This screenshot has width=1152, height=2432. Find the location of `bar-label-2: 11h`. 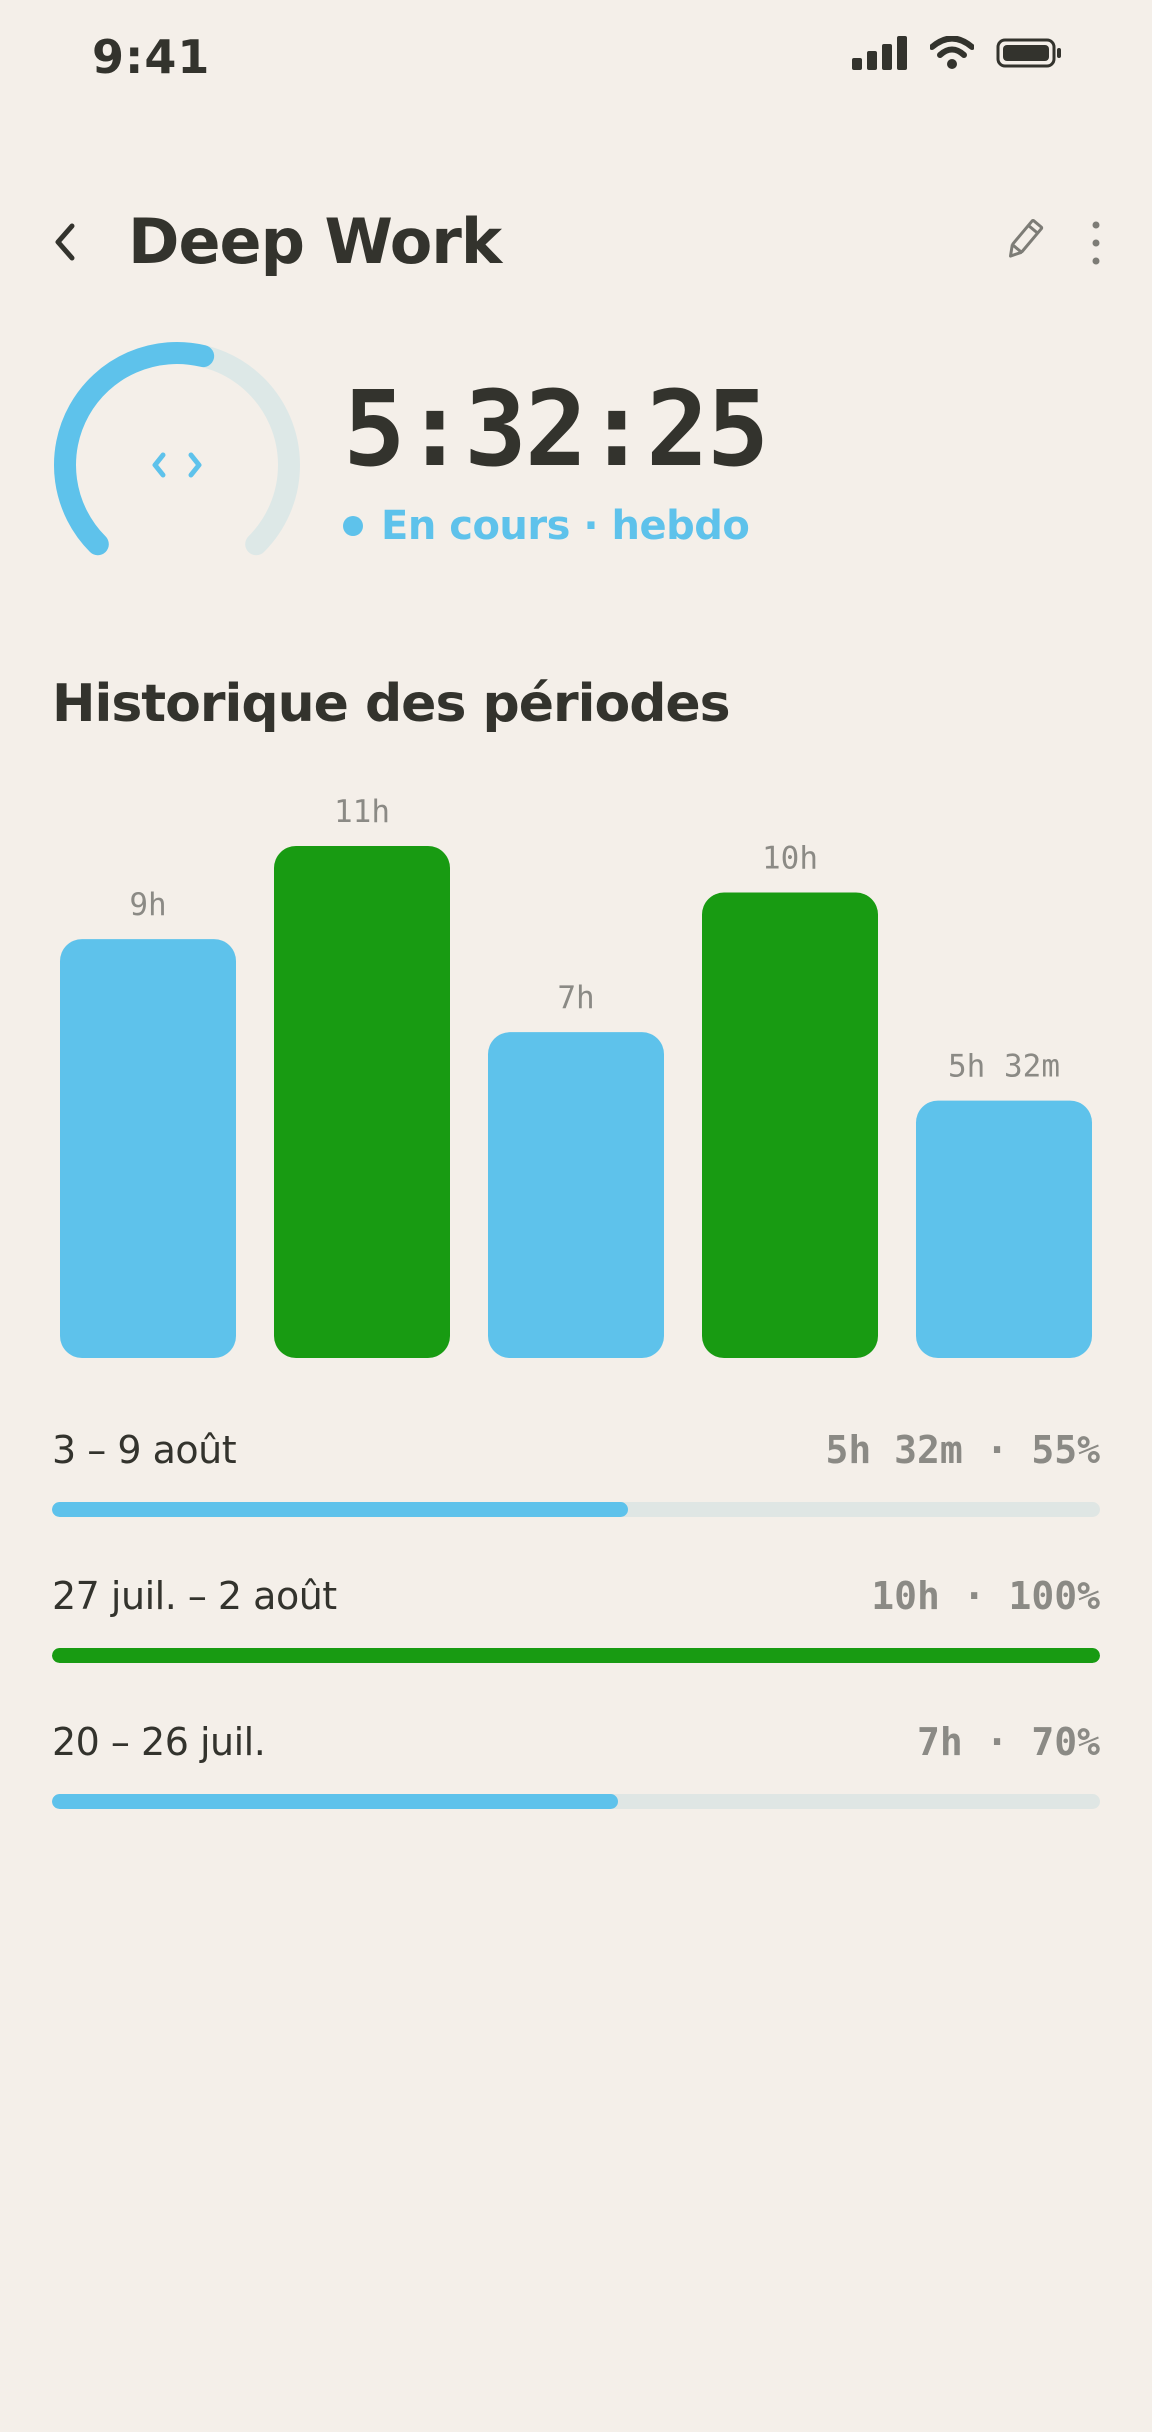

bar-label-2: 11h is located at coordinates (362, 812).